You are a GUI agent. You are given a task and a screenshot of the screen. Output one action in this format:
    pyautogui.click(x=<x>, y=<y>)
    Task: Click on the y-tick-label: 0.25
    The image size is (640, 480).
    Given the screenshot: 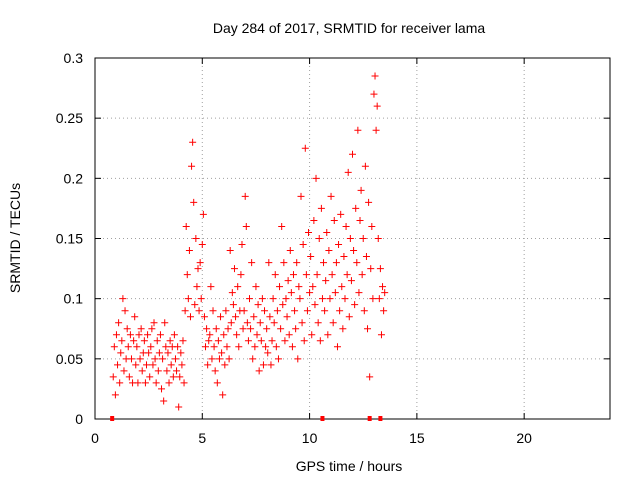 What is the action you would take?
    pyautogui.click(x=69, y=118)
    